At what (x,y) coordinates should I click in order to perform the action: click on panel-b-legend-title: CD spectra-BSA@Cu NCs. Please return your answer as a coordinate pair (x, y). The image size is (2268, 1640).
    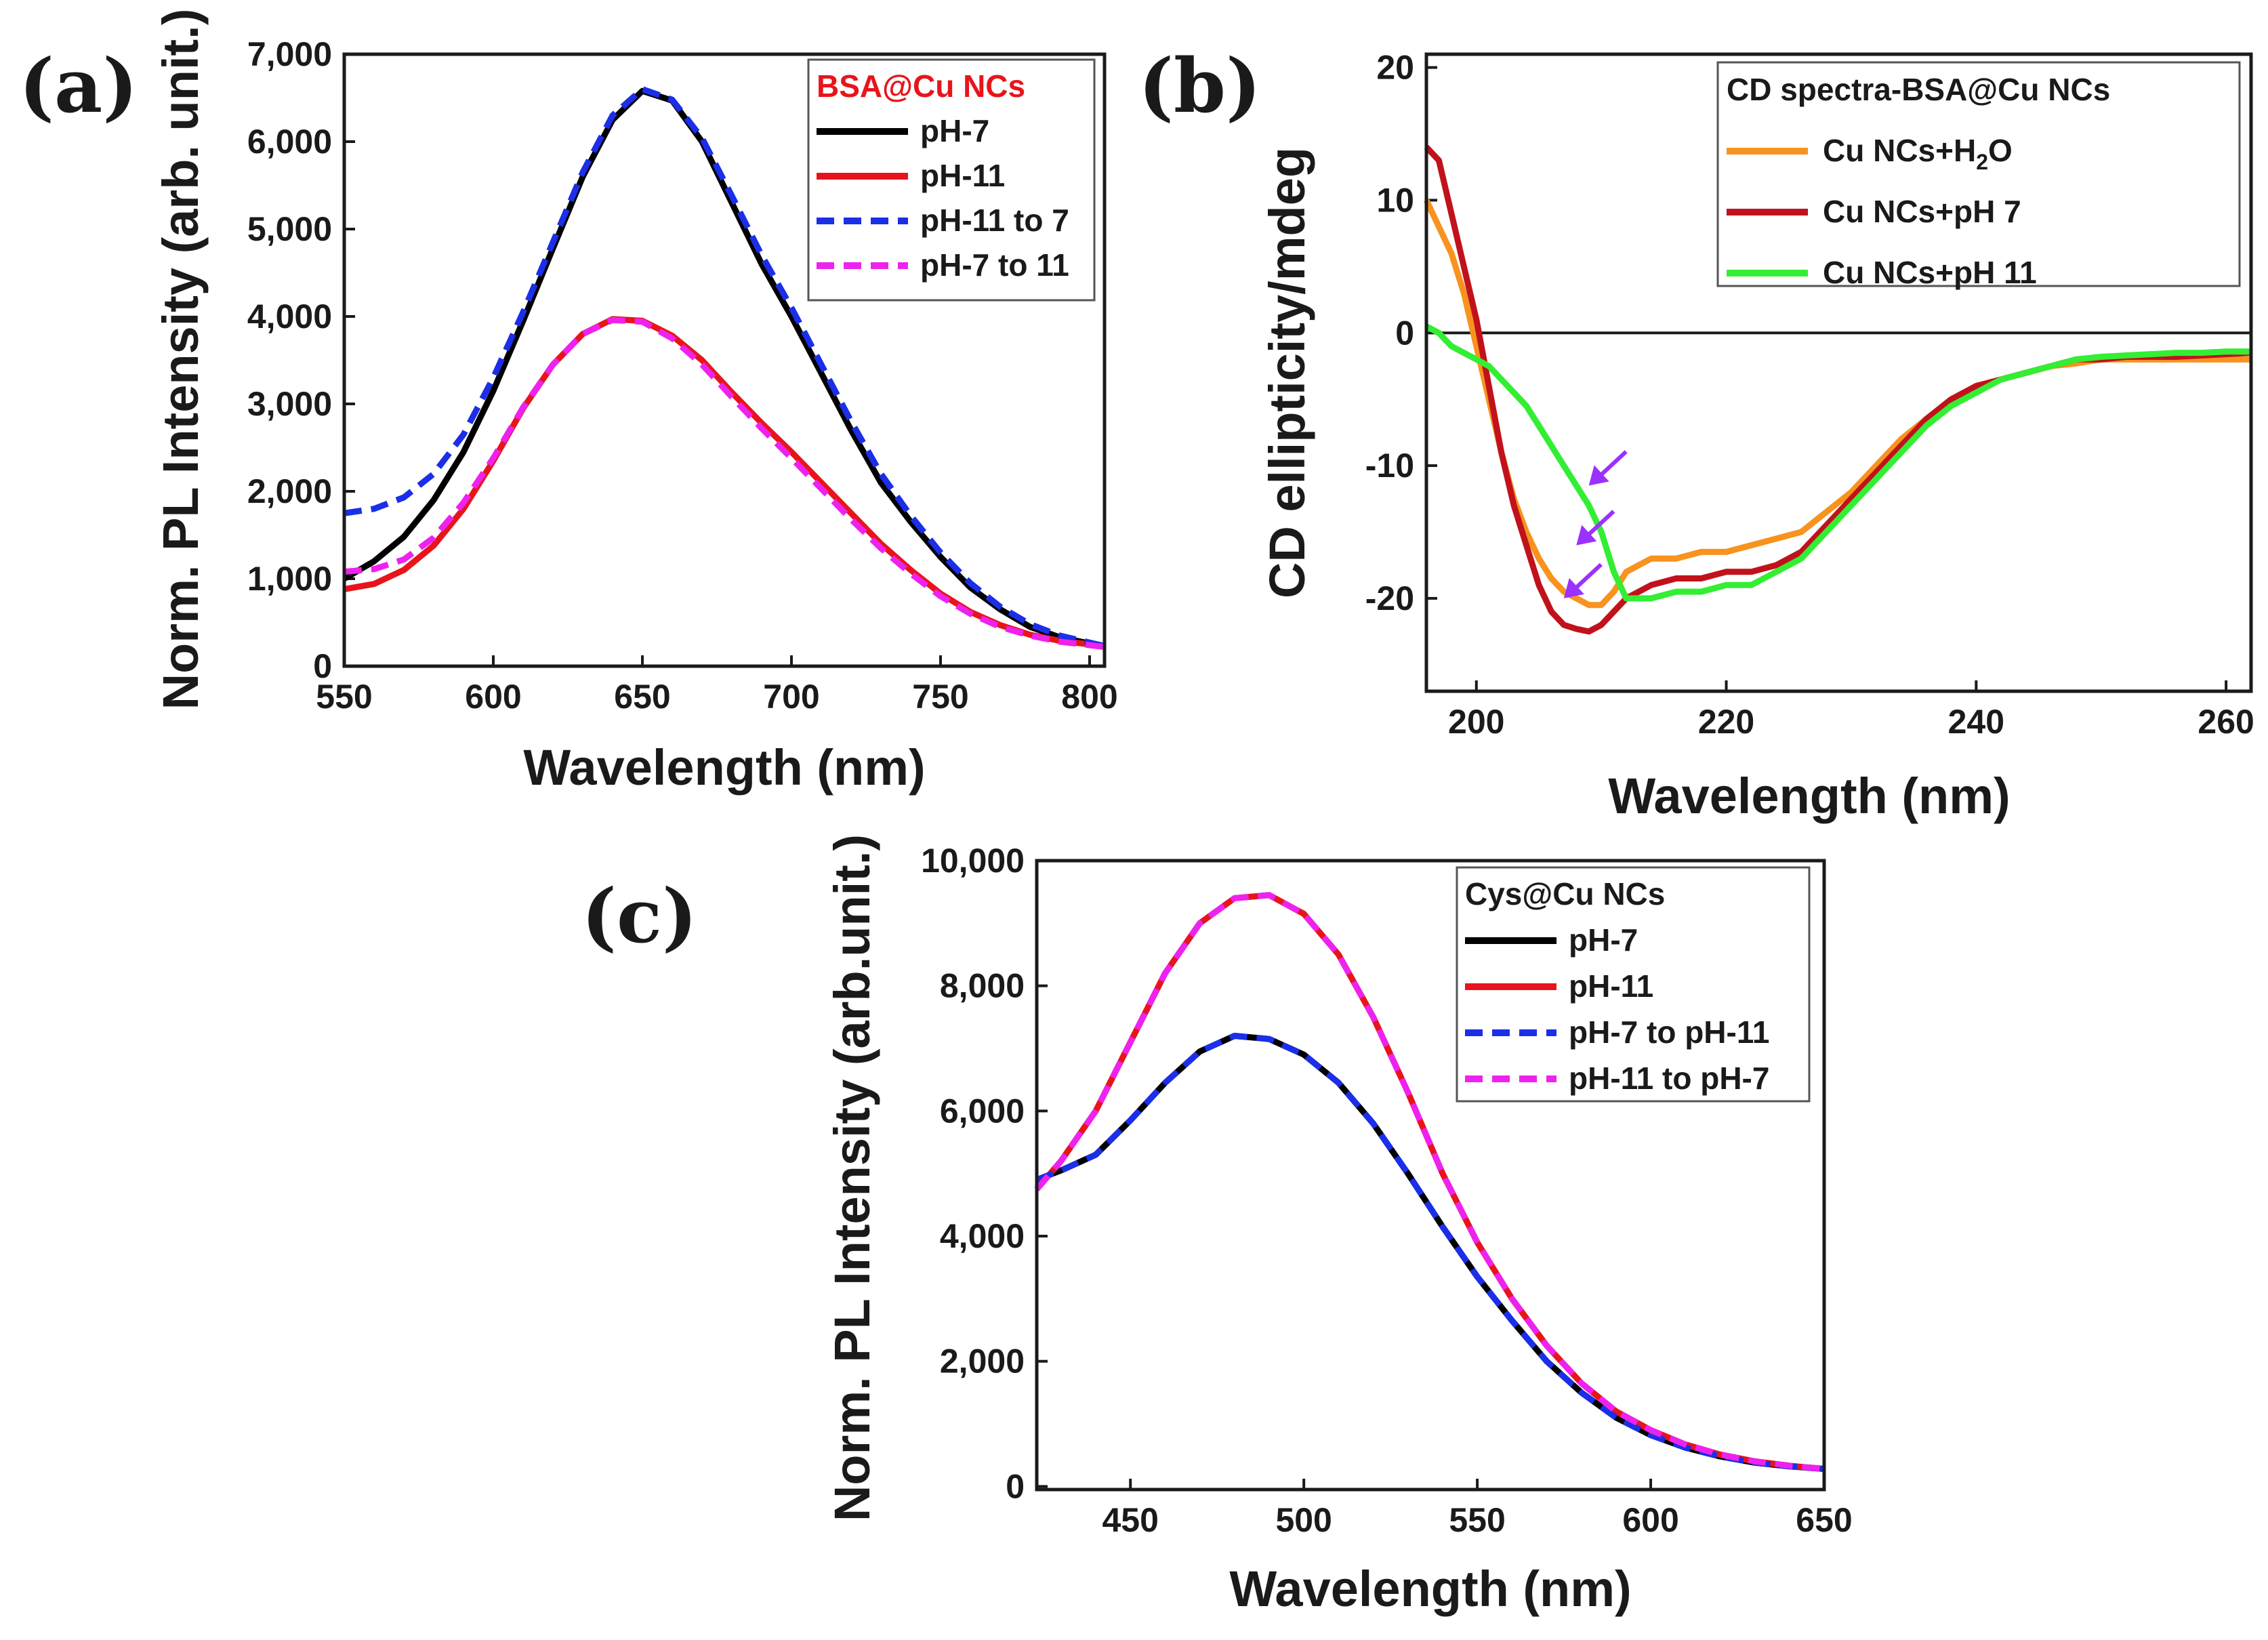
    Looking at the image, I should click on (1918, 89).